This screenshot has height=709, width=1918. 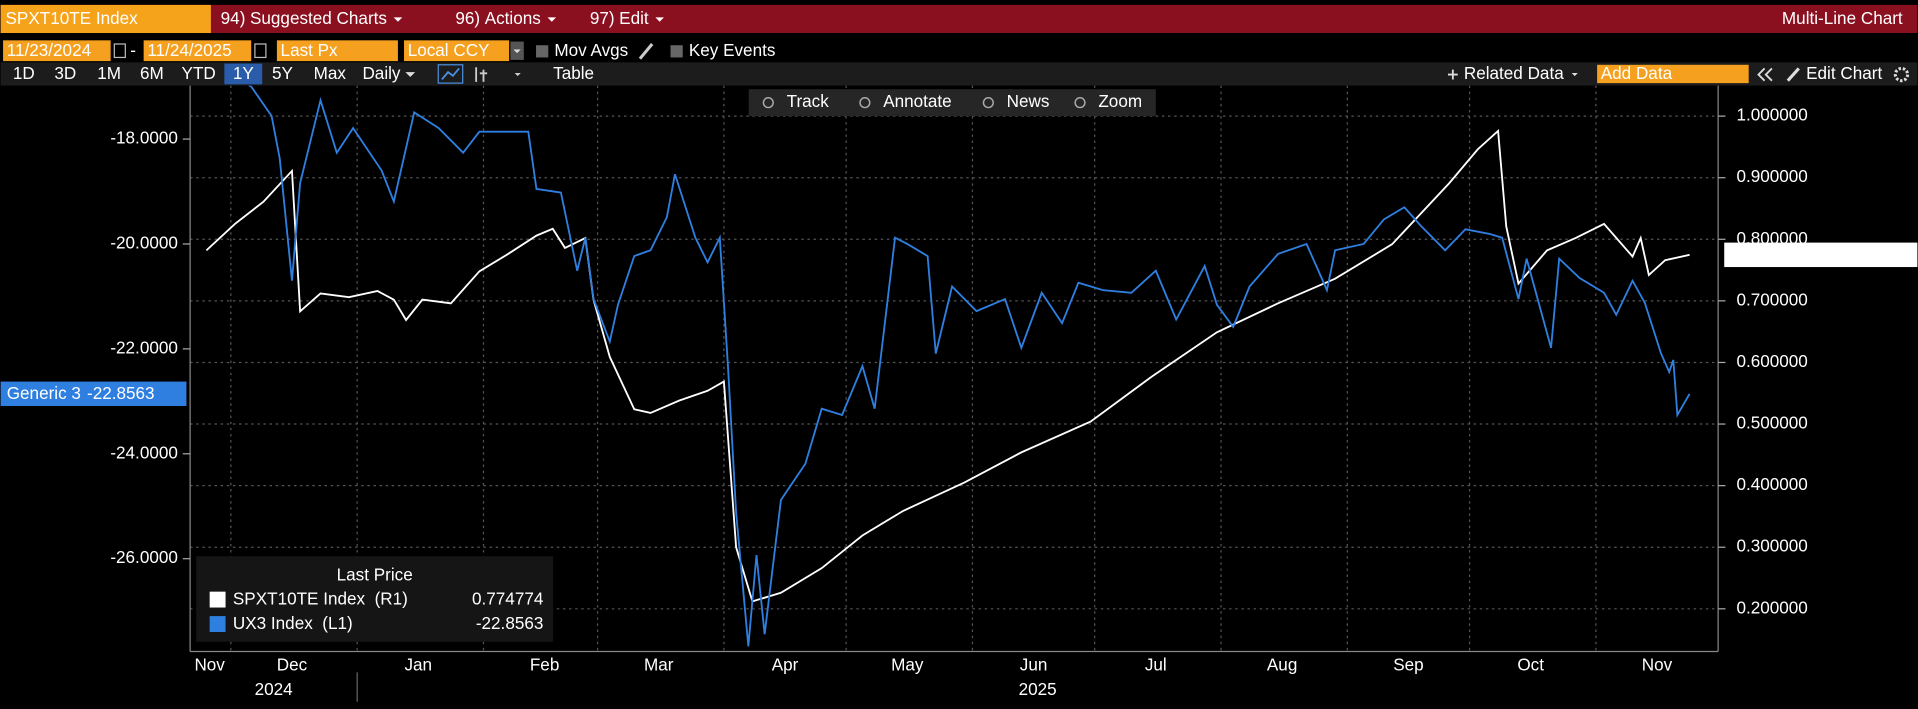 What do you see at coordinates (72, 18) in the screenshot?
I see `security-text: SPXT10TE Index` at bounding box center [72, 18].